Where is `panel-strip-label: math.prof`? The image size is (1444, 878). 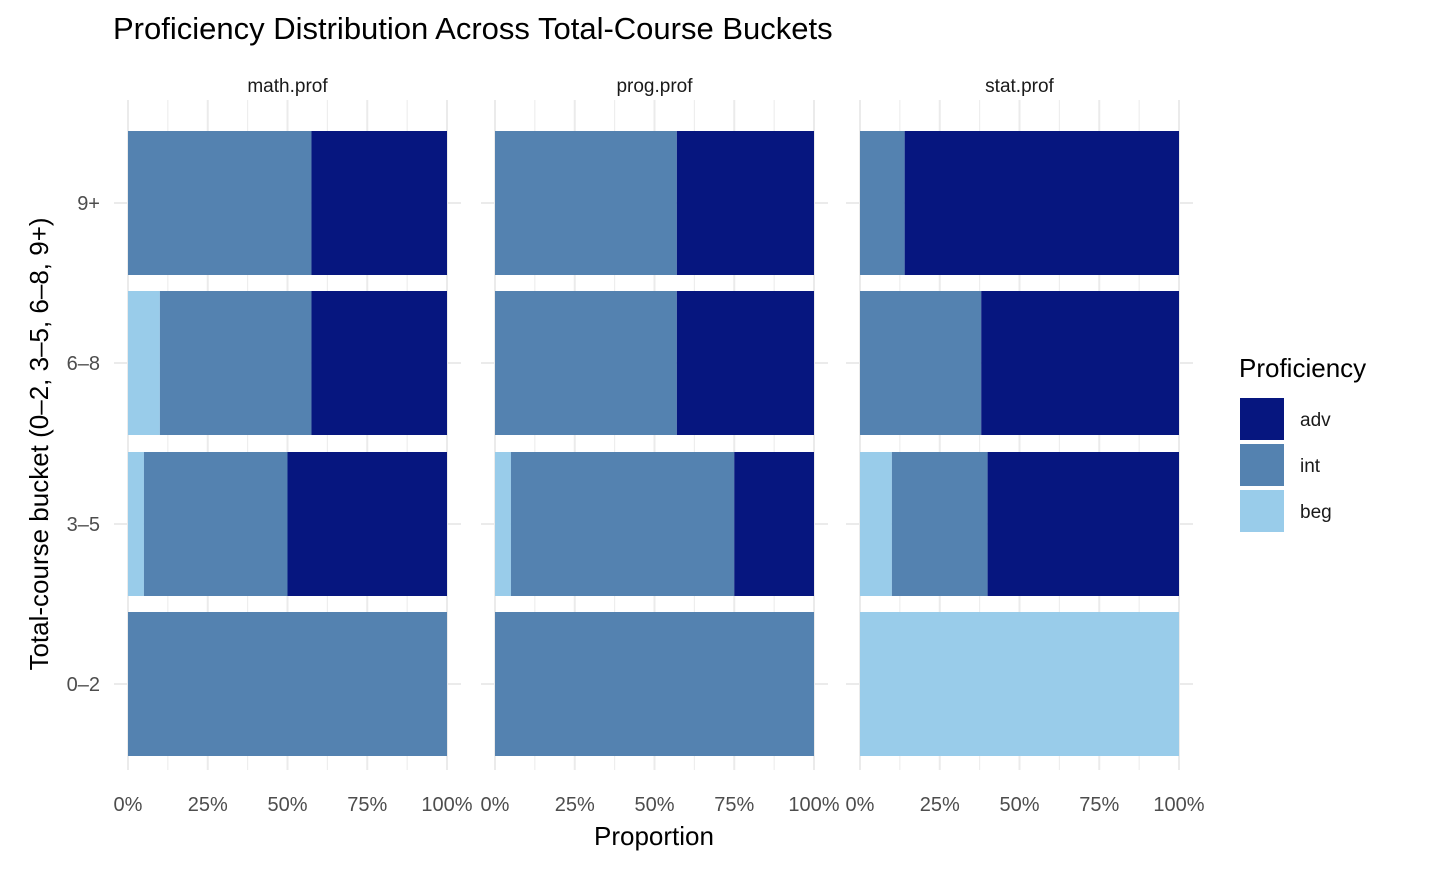
panel-strip-label: math.prof is located at coordinates (287, 86).